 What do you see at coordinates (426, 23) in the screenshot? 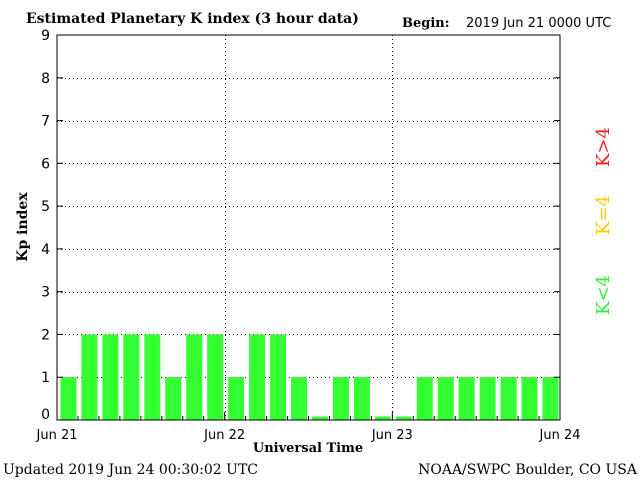
I see `begin-label: Begin:` at bounding box center [426, 23].